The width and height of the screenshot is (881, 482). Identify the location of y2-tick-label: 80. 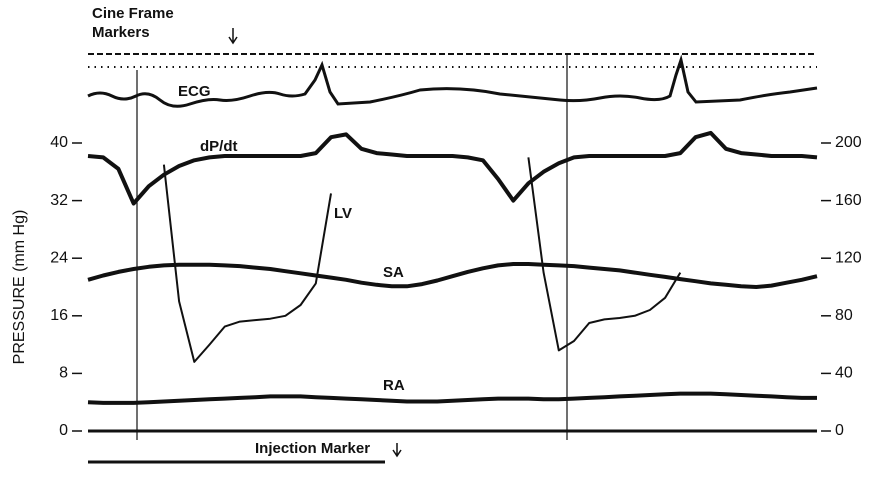
(844, 315).